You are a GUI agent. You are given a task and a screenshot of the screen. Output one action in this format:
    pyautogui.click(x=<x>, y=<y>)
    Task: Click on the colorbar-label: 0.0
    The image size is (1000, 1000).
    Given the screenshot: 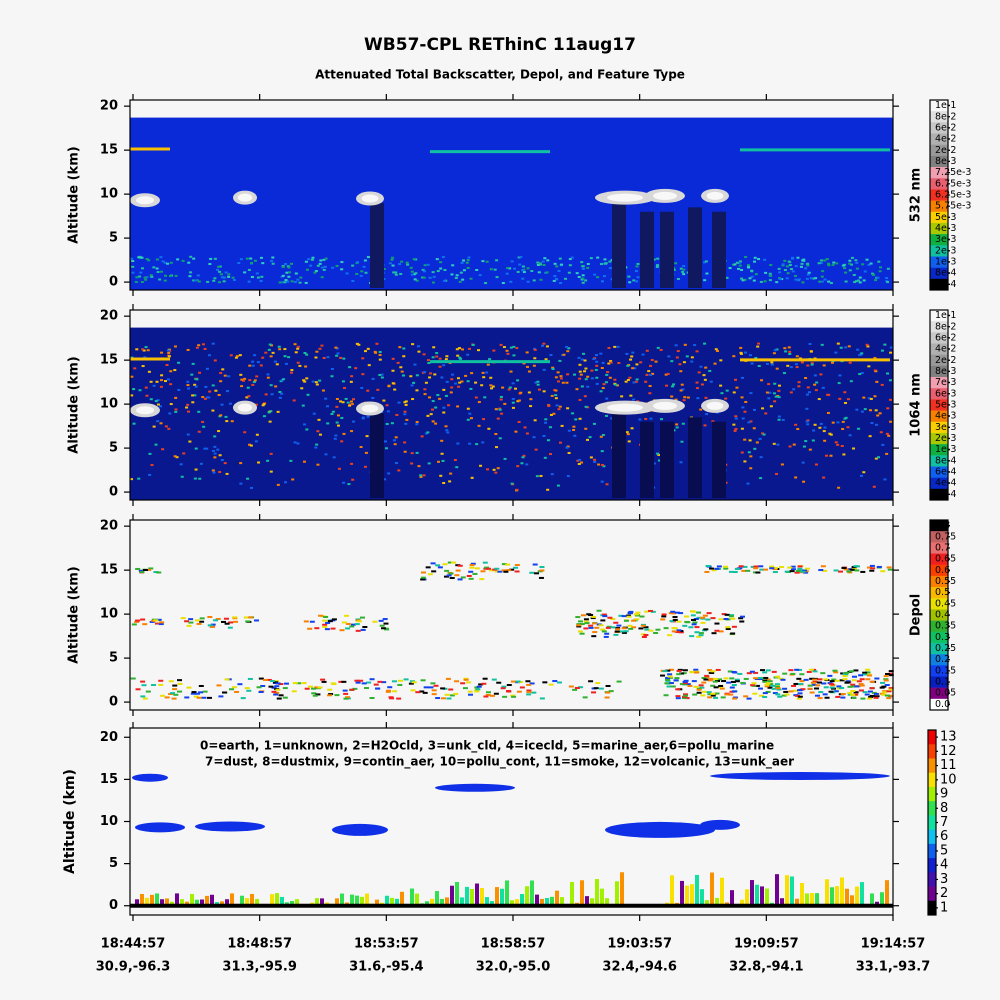 What is the action you would take?
    pyautogui.click(x=942, y=704)
    